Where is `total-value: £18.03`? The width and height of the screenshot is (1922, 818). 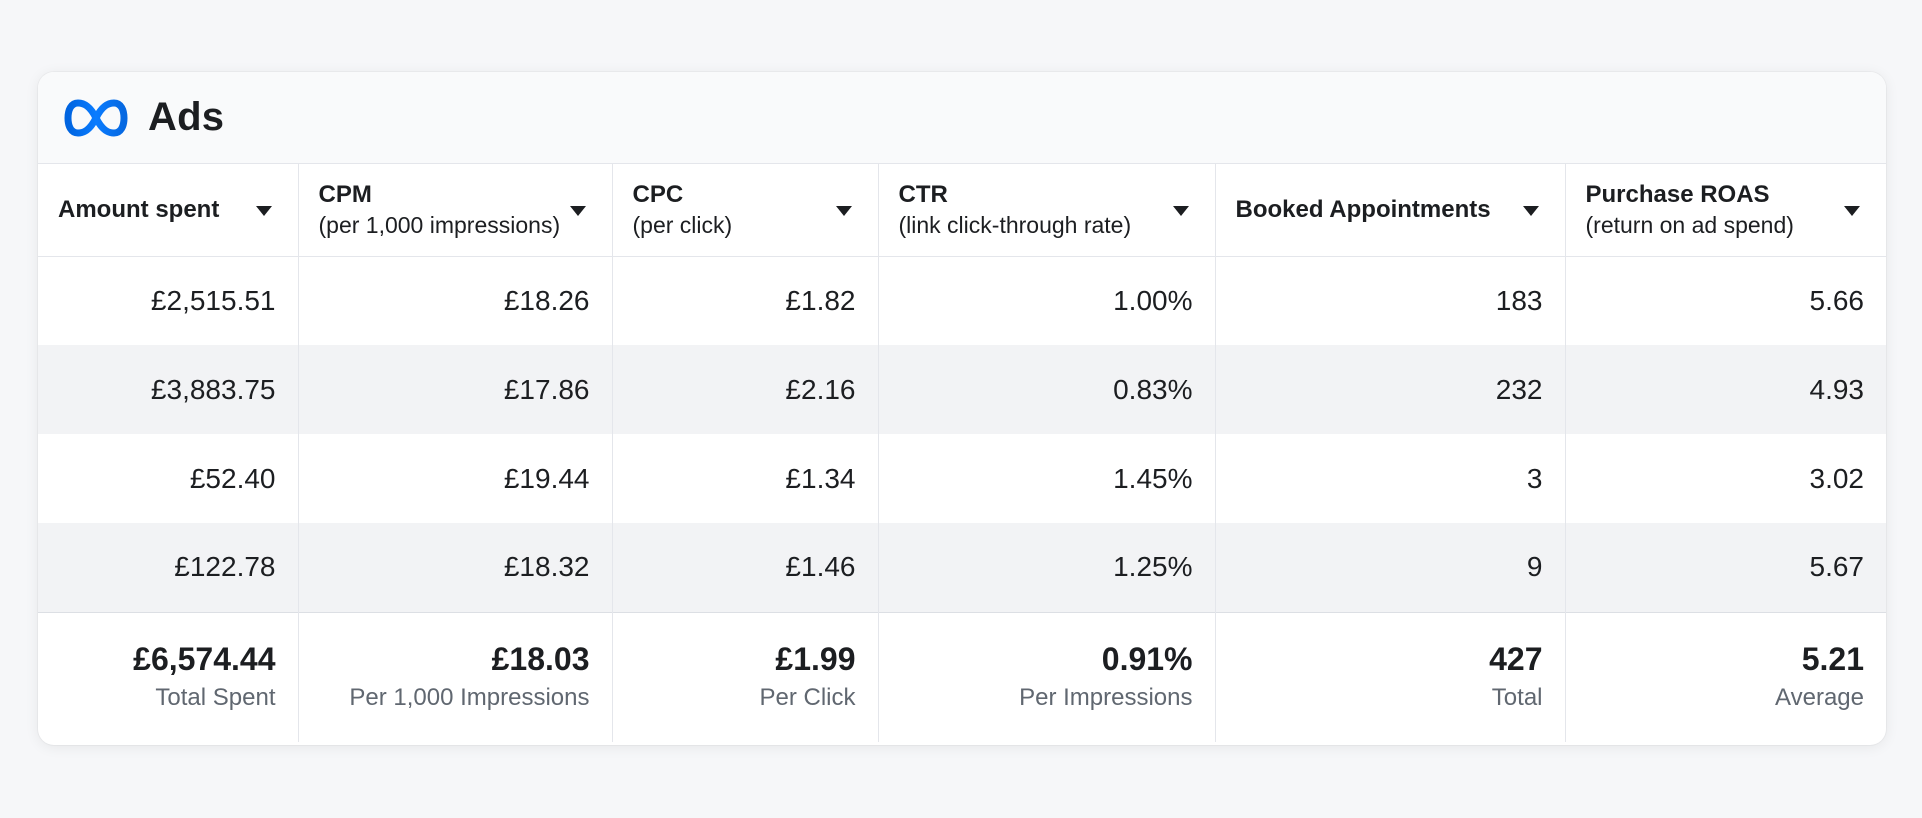
total-value: £18.03 is located at coordinates (540, 659).